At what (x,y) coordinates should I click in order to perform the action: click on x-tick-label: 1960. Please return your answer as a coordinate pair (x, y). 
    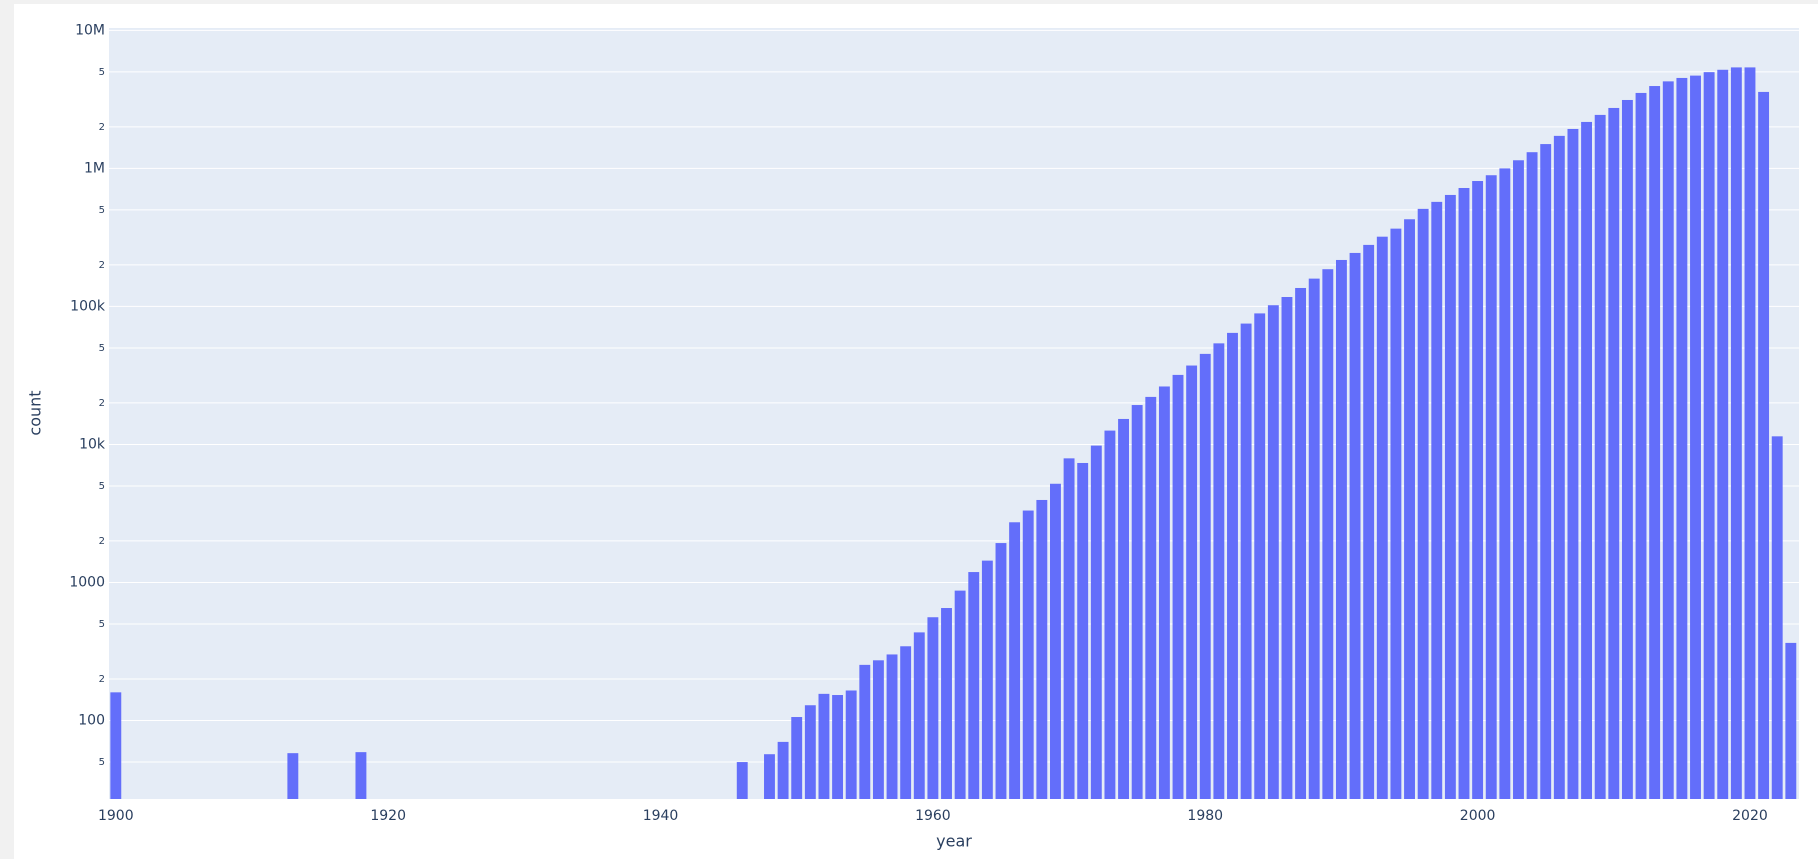
    Looking at the image, I should click on (933, 816).